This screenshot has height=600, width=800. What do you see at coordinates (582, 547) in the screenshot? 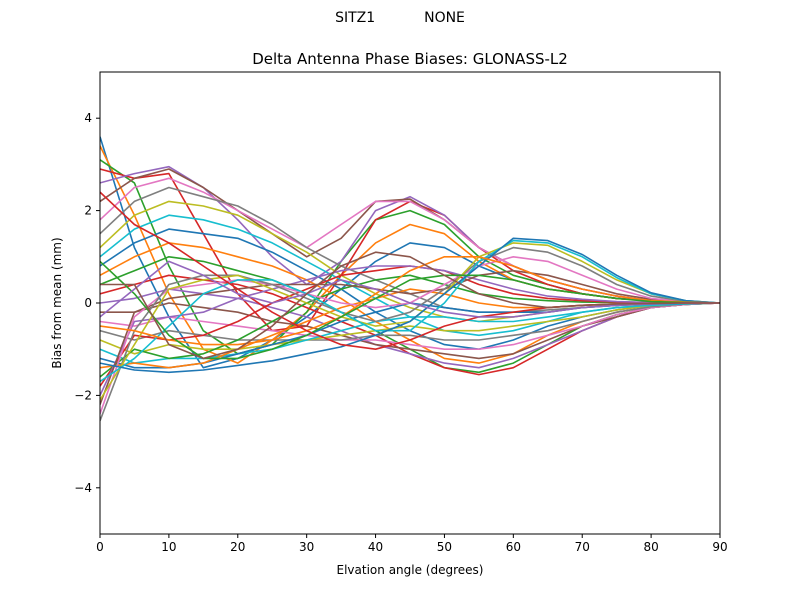
I see `x-tick-label: 70` at bounding box center [582, 547].